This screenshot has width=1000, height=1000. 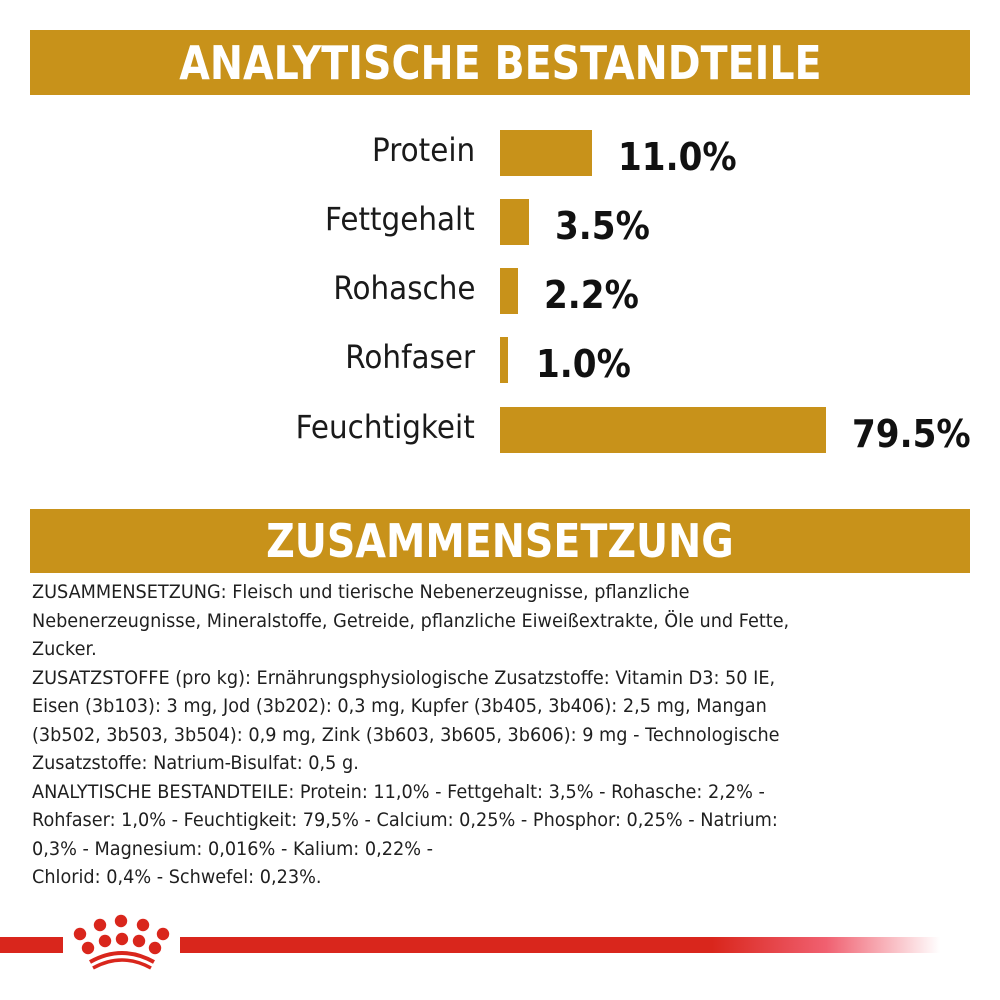 I want to click on chart-value: 11.0%, so click(x=677, y=157).